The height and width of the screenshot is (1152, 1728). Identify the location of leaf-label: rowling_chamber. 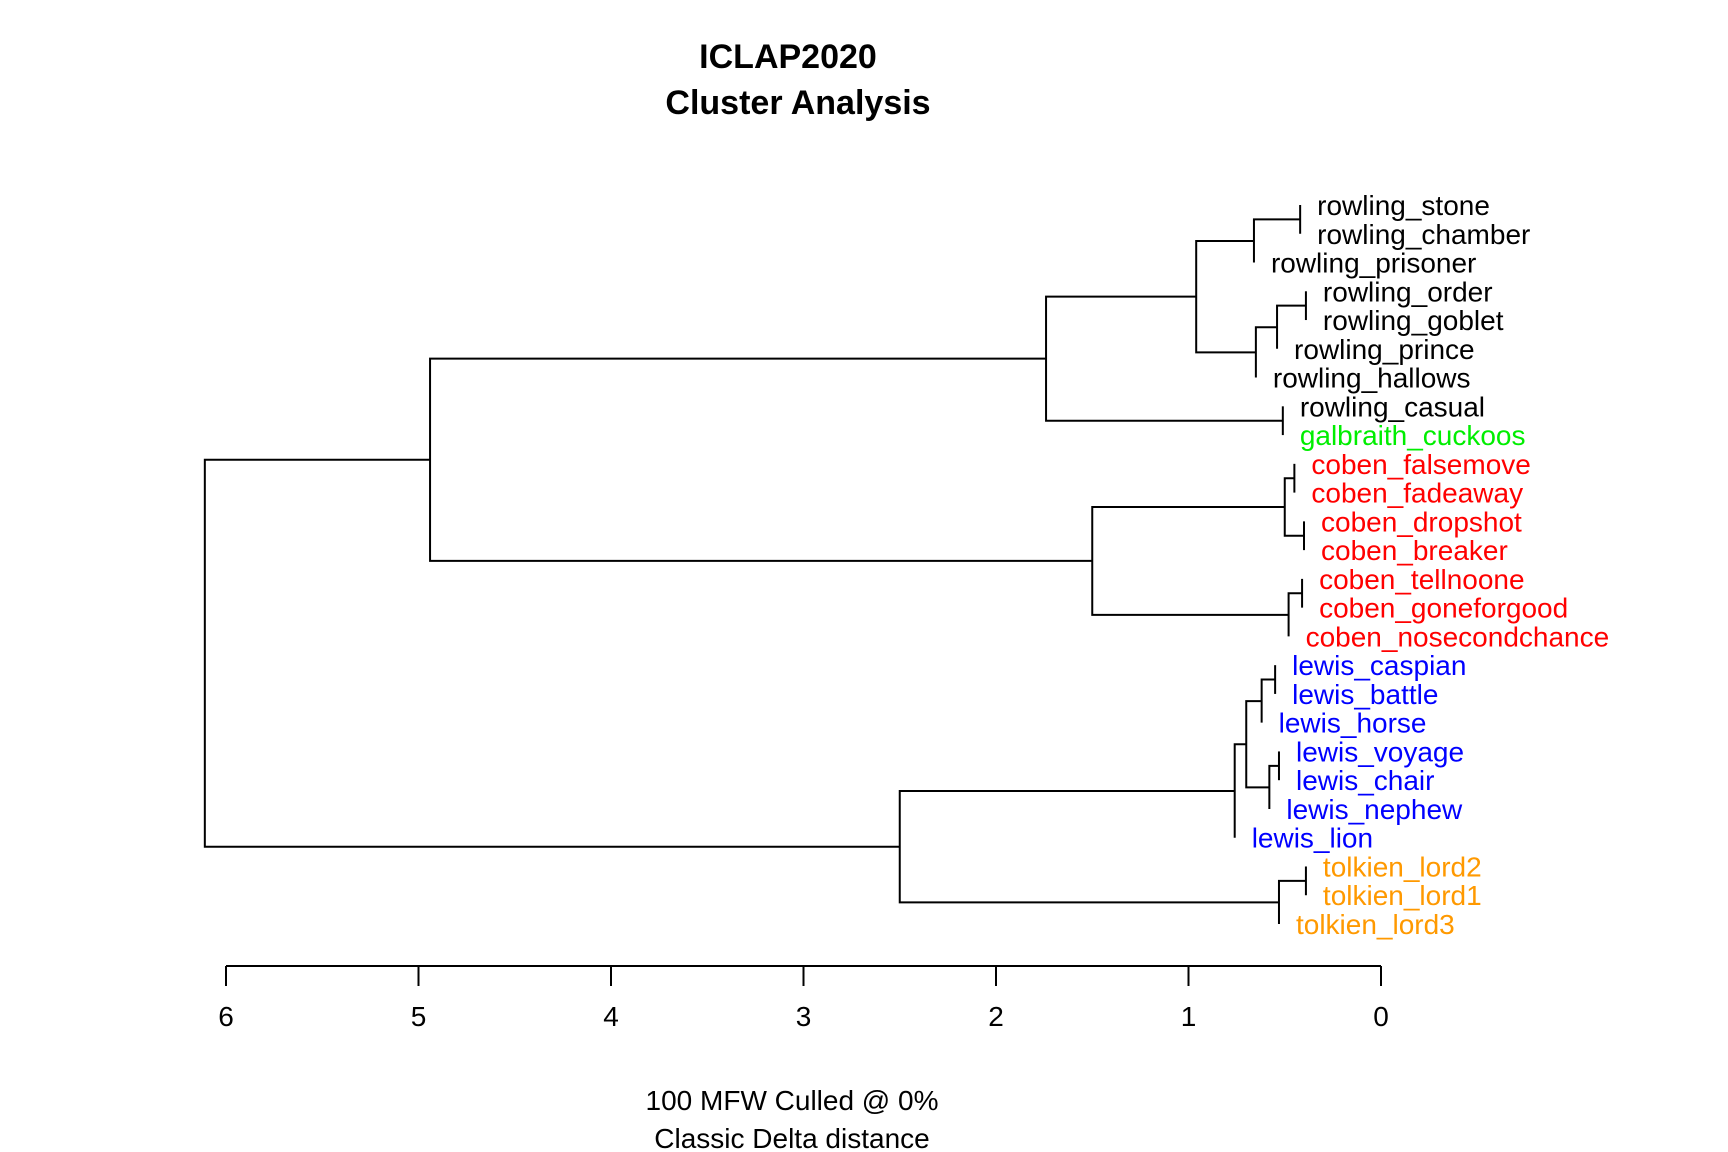
(1423, 234).